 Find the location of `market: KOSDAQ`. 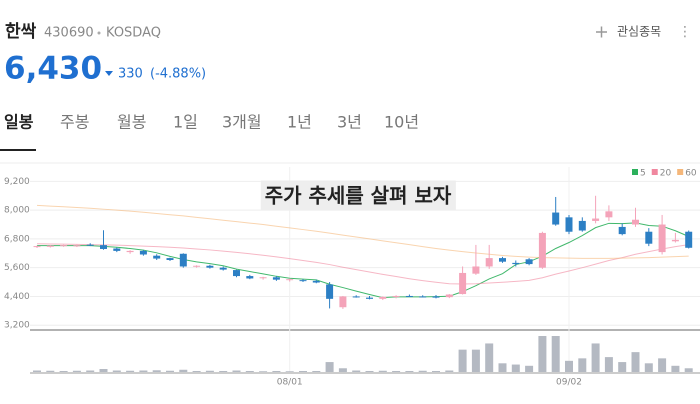

market: KOSDAQ is located at coordinates (133, 33).